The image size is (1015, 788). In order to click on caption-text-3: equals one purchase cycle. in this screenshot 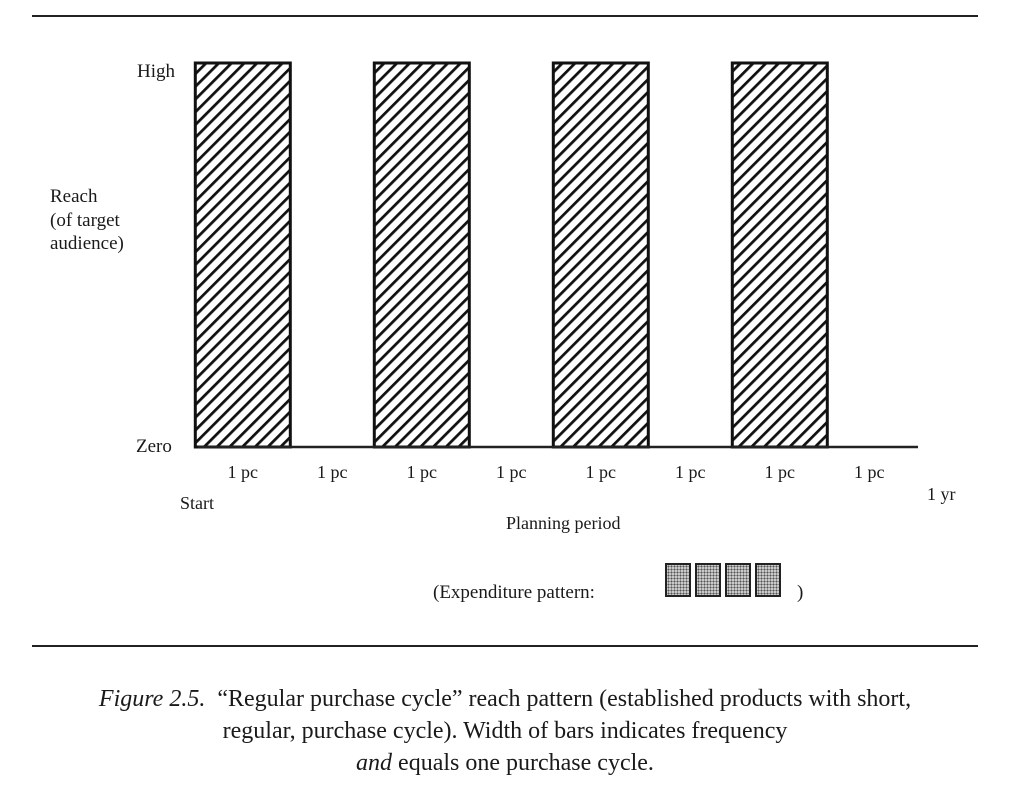, I will do `click(523, 763)`.